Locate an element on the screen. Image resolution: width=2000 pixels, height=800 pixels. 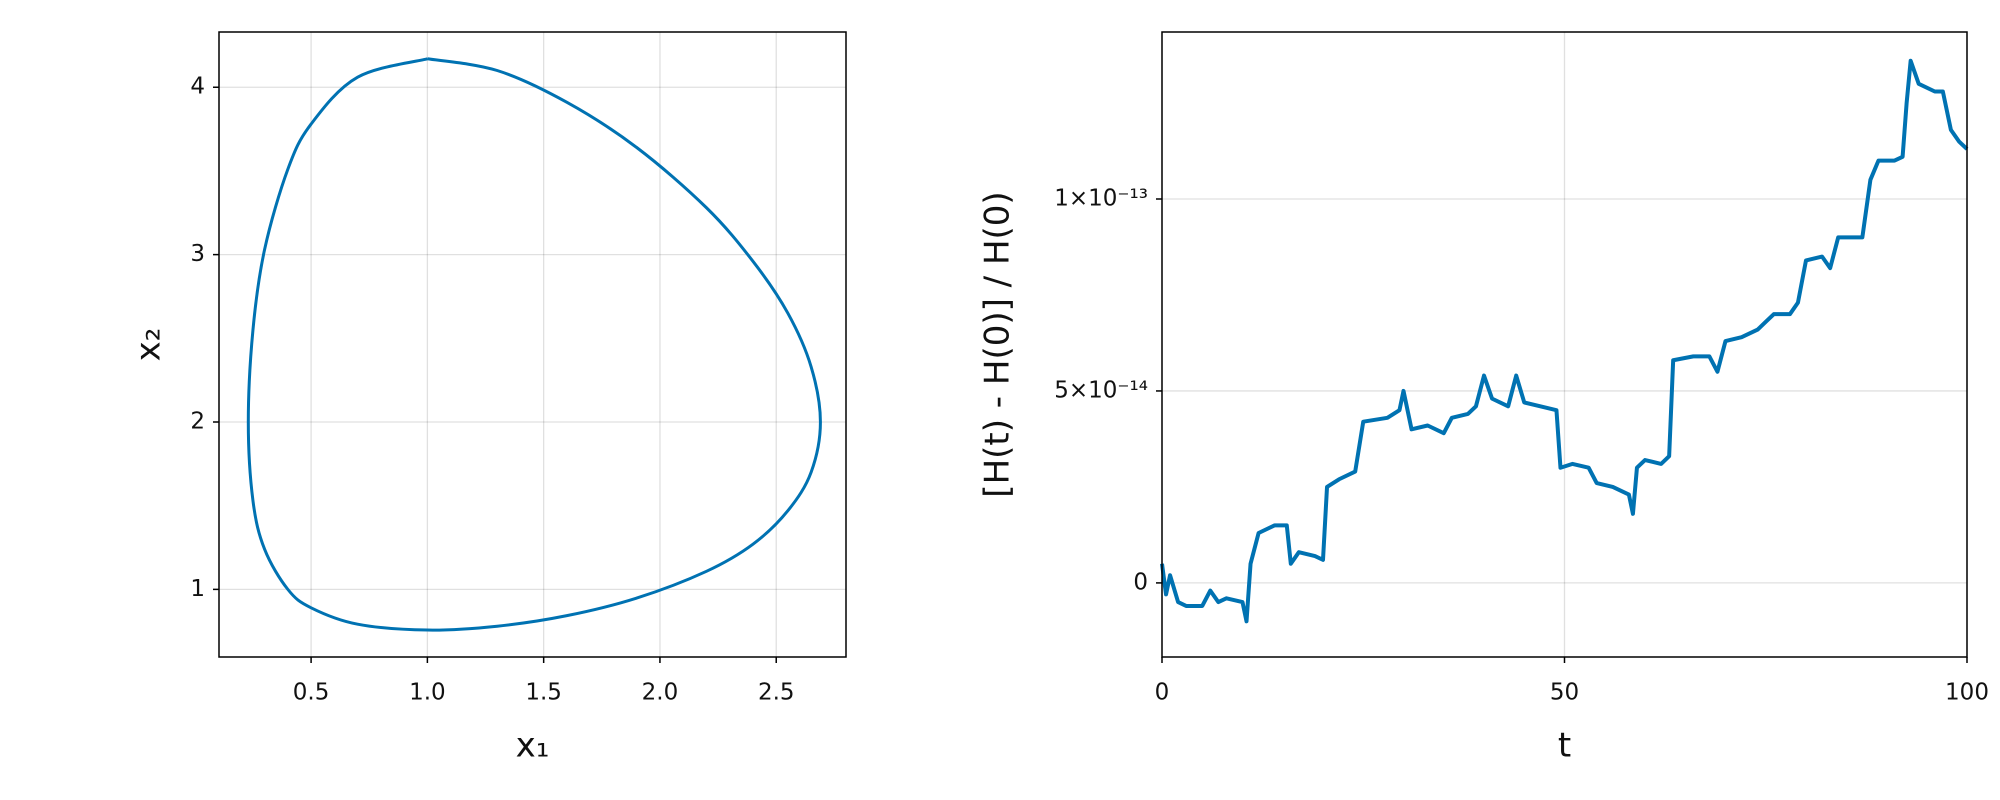
x-tick-label: 1.0 is located at coordinates (427, 693).